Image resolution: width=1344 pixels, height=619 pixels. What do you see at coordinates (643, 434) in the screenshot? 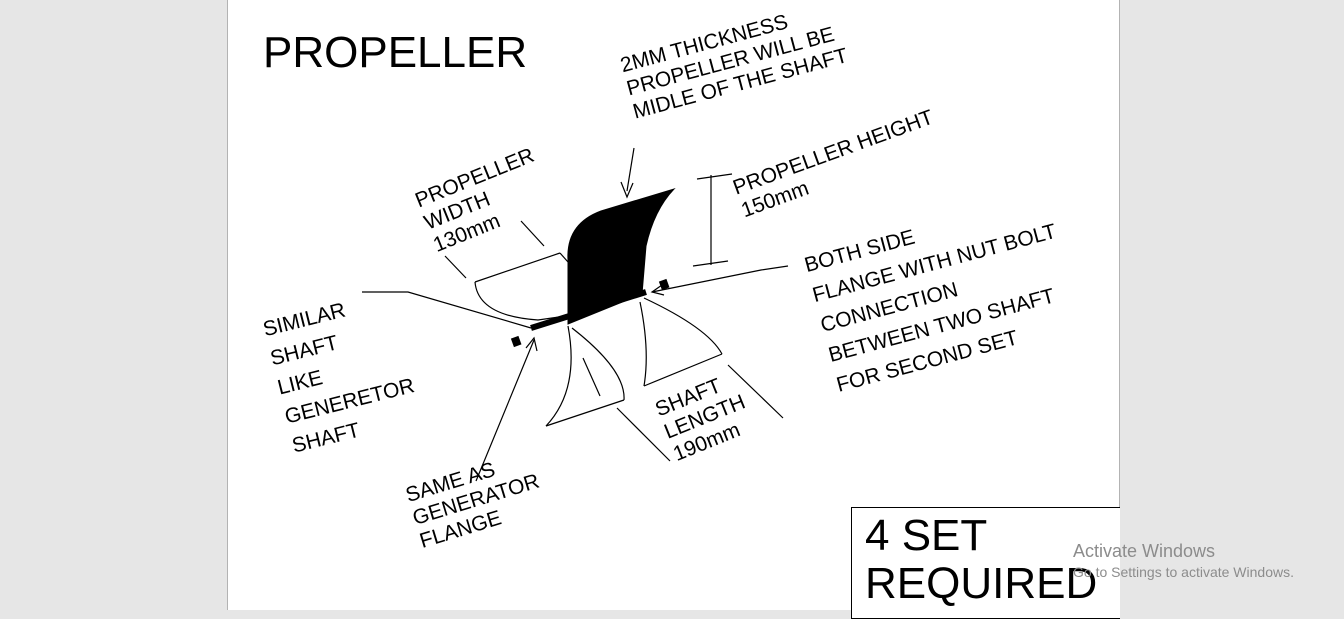
I see `shaft-length-tick-left` at bounding box center [643, 434].